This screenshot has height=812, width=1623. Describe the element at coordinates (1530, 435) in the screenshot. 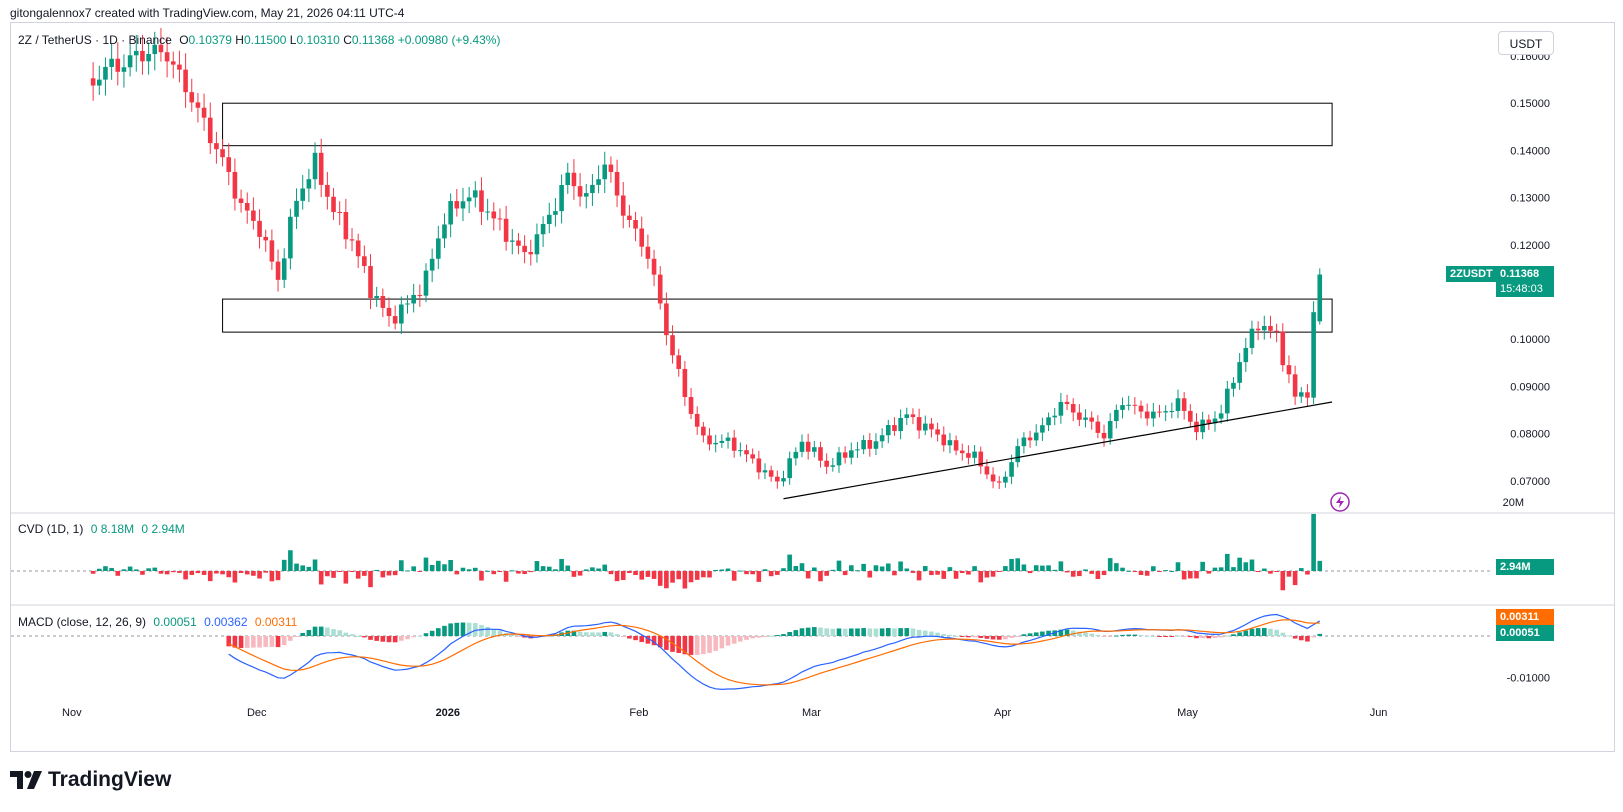

I see `price-tick-label: 0.08000` at that location.